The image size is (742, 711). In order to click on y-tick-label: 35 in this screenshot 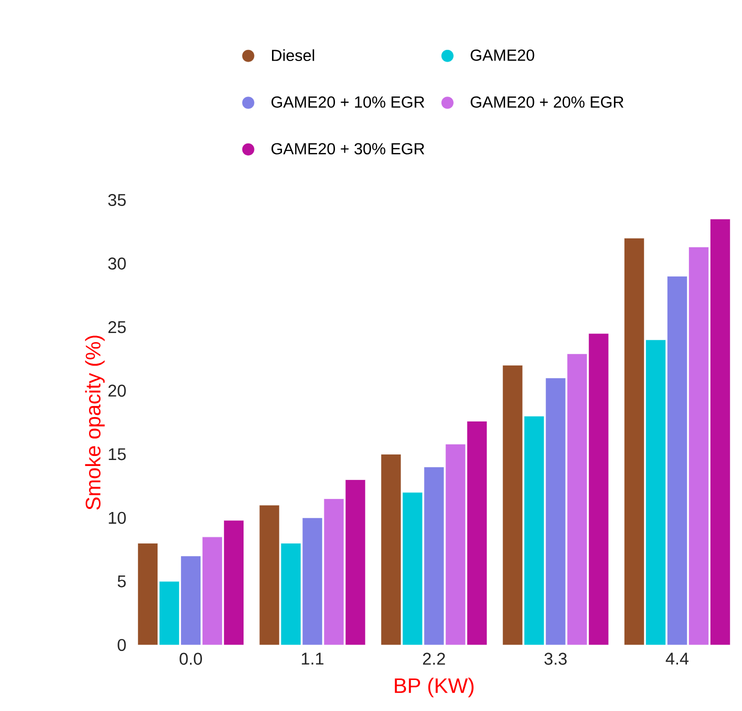, I will do `click(117, 200)`.